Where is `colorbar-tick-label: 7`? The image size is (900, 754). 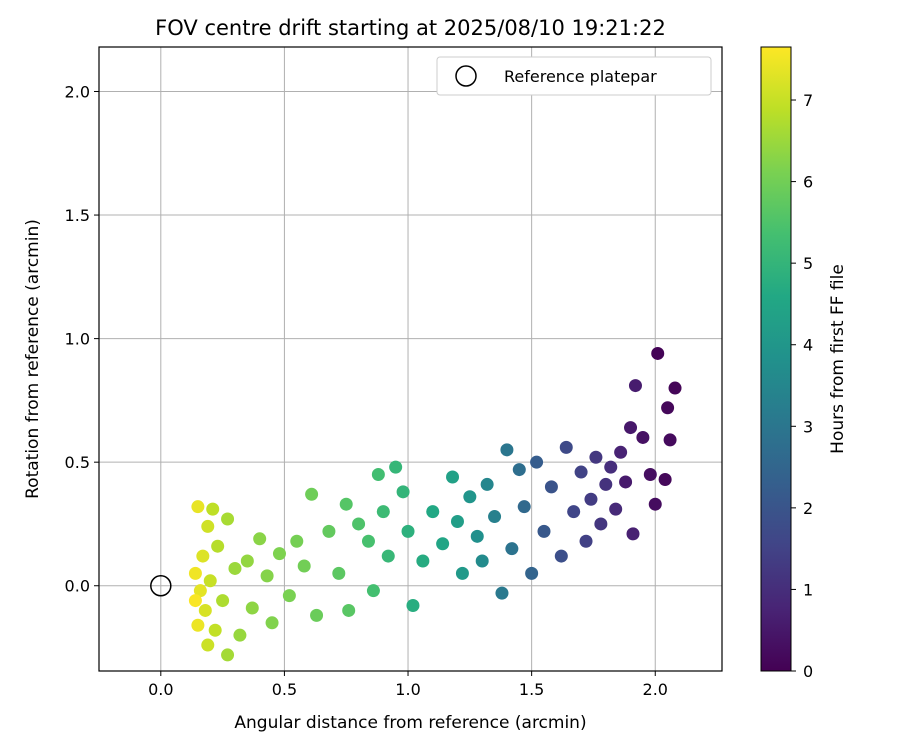
colorbar-tick-label: 7 is located at coordinates (808, 100).